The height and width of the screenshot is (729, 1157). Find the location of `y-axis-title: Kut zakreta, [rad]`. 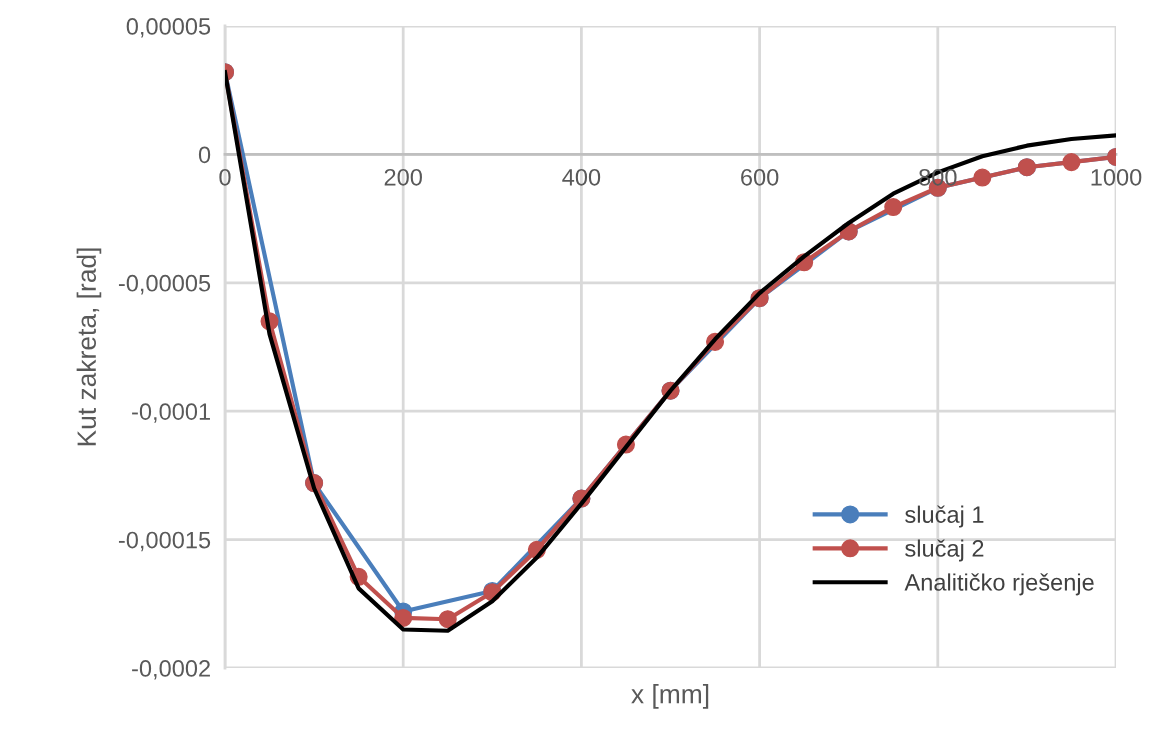

y-axis-title: Kut zakreta, [rad] is located at coordinates (89, 347).